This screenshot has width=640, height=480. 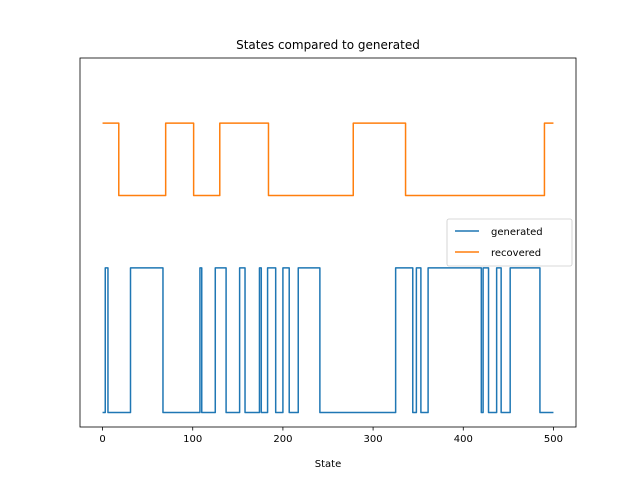 What do you see at coordinates (516, 253) in the screenshot?
I see `legend-label-recovered: recovered` at bounding box center [516, 253].